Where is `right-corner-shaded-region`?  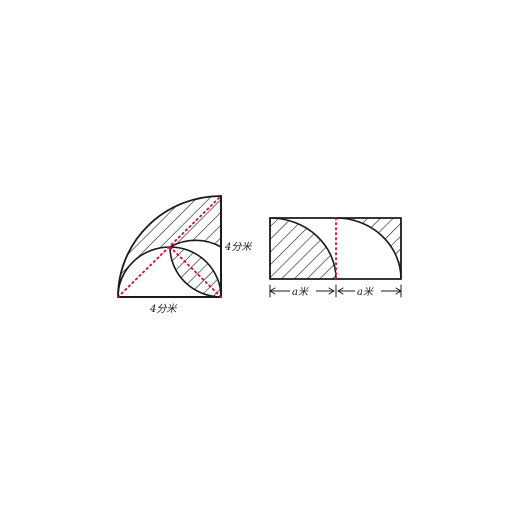
right-corner-shaded-region is located at coordinates (368, 248).